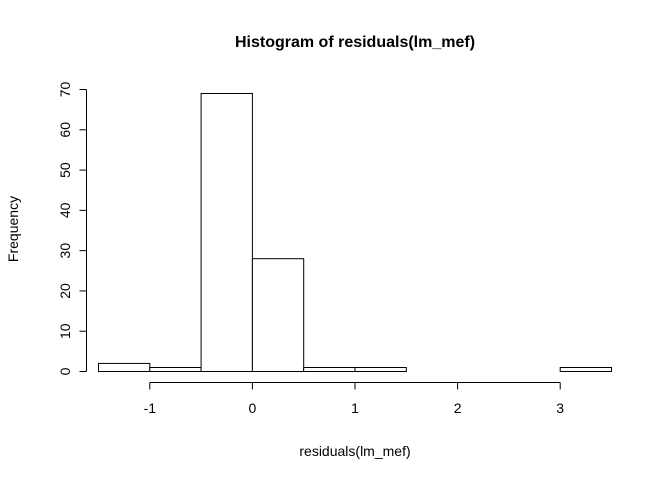 Image resolution: width=672 pixels, height=480 pixels. What do you see at coordinates (65, 210) in the screenshot?
I see `y-tick-label: 40` at bounding box center [65, 210].